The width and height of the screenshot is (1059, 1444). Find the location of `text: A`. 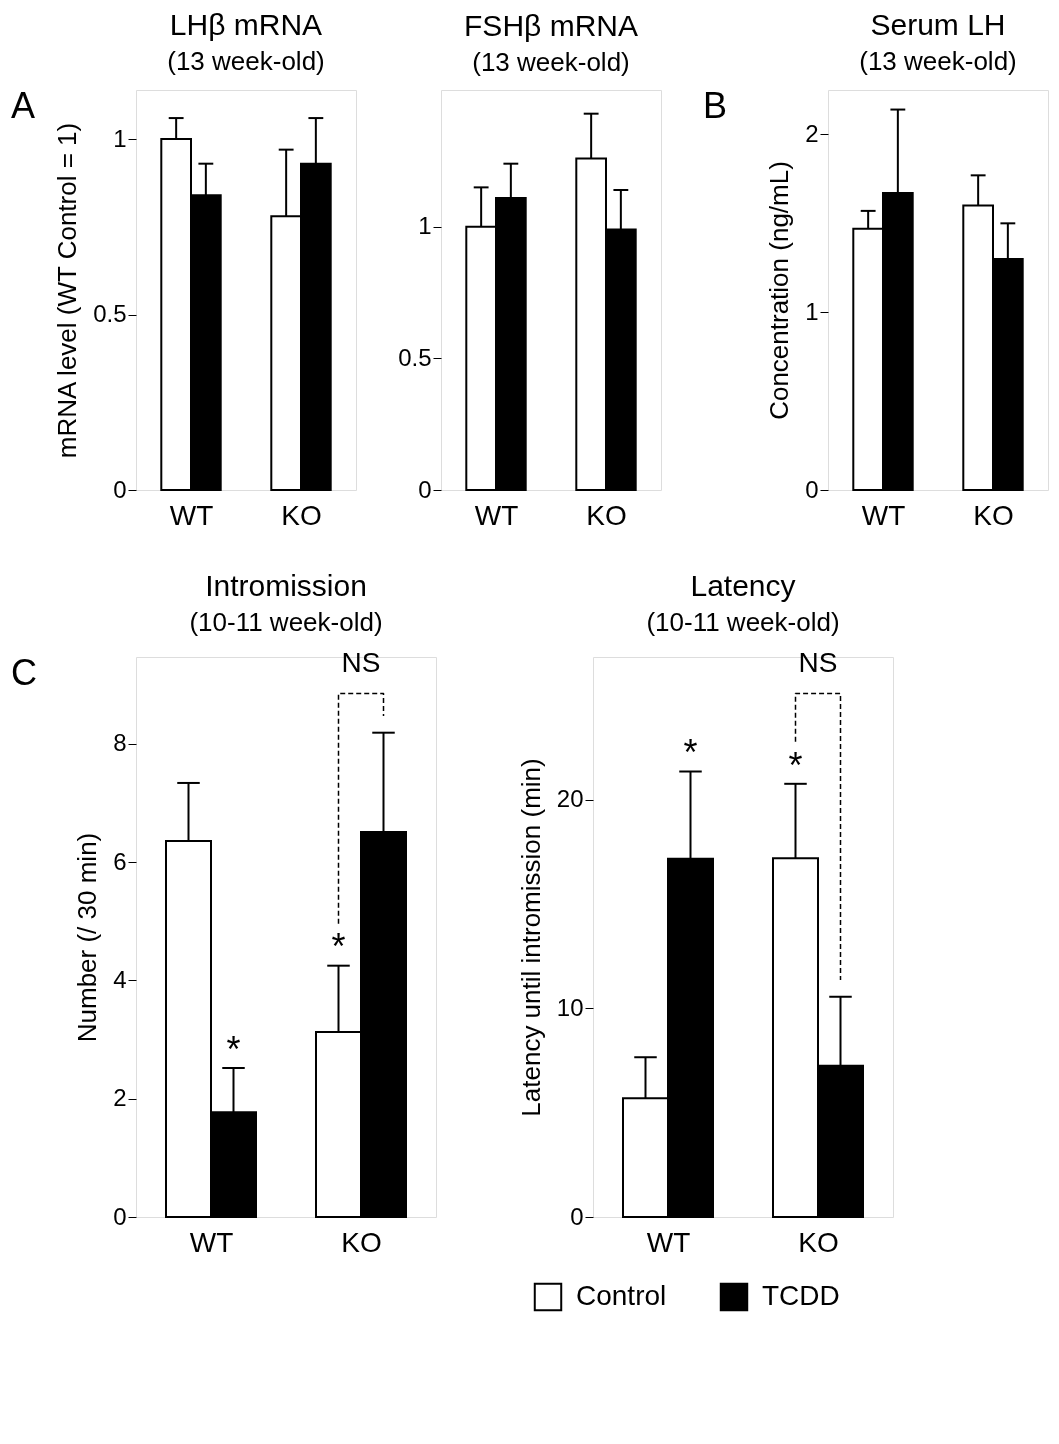

text: A is located at coordinates (23, 105).